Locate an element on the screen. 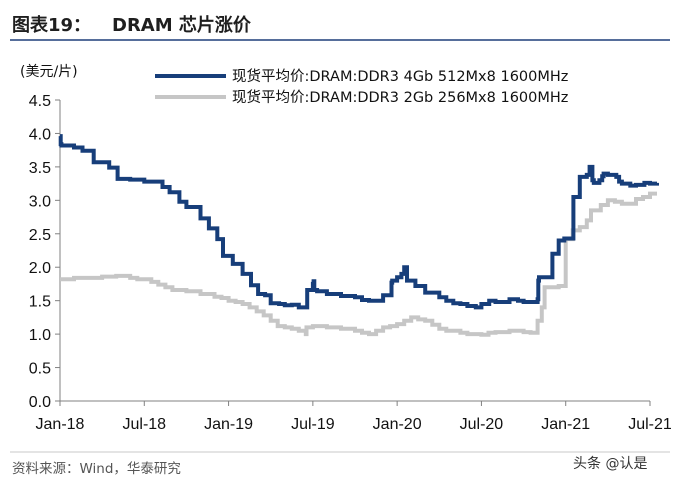 The image size is (685, 487). y-tick-label: 1.0 is located at coordinates (40, 335).